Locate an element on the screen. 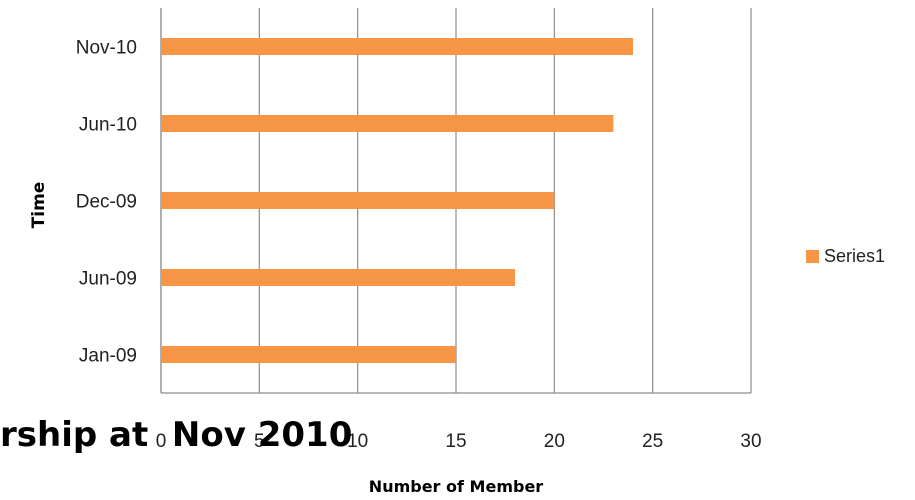 This screenshot has height=500, width=915. y-tick-label: Jun-09 is located at coordinates (108, 279).